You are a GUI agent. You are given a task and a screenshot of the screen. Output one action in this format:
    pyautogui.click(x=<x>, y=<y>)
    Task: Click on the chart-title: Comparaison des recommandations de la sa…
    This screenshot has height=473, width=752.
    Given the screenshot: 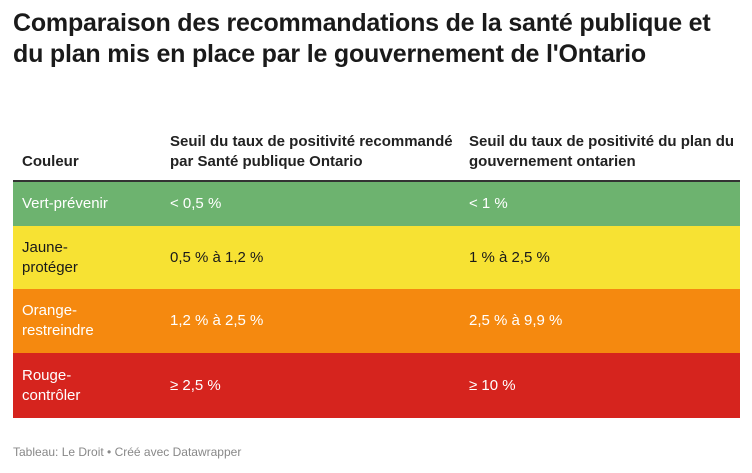 What is the action you would take?
    pyautogui.click(x=362, y=38)
    